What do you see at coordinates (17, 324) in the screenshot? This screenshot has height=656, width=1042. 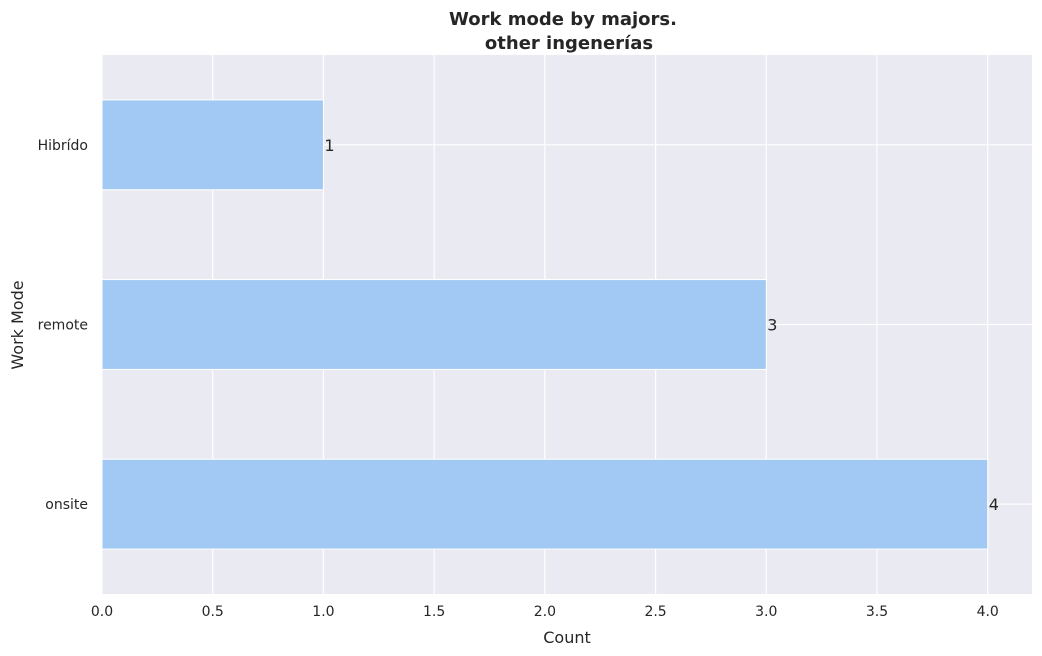 I see `y-axis-label: Work Mode` at bounding box center [17, 324].